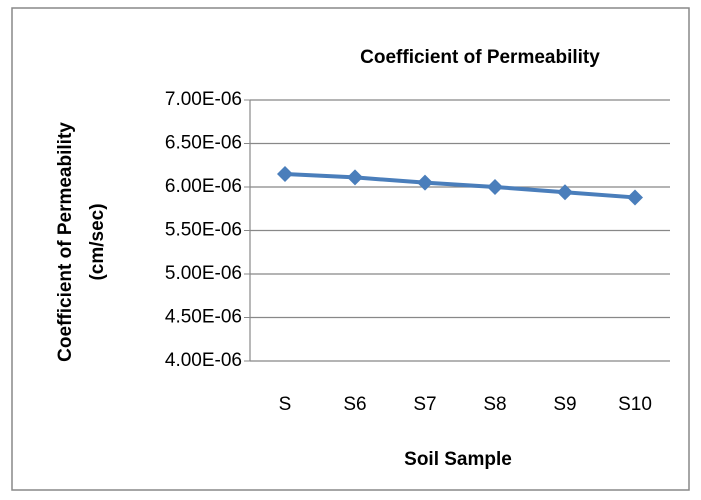  I want to click on y-axis-title: Coefficient of Permeability, so click(65, 242).